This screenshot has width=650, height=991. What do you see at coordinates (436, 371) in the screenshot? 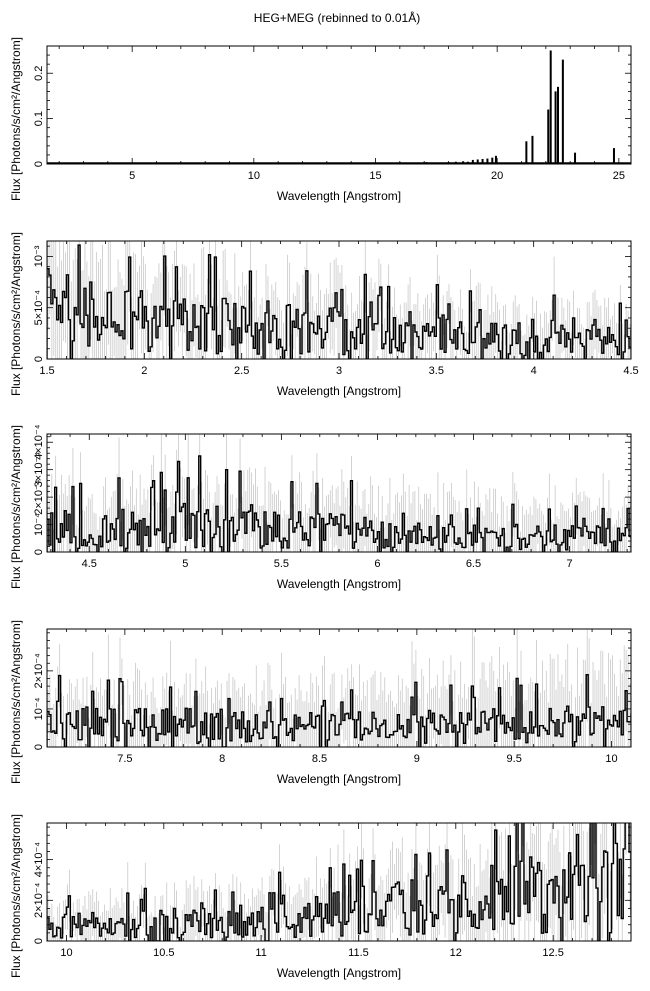
I see `x-tick-label: 3.5` at bounding box center [436, 371].